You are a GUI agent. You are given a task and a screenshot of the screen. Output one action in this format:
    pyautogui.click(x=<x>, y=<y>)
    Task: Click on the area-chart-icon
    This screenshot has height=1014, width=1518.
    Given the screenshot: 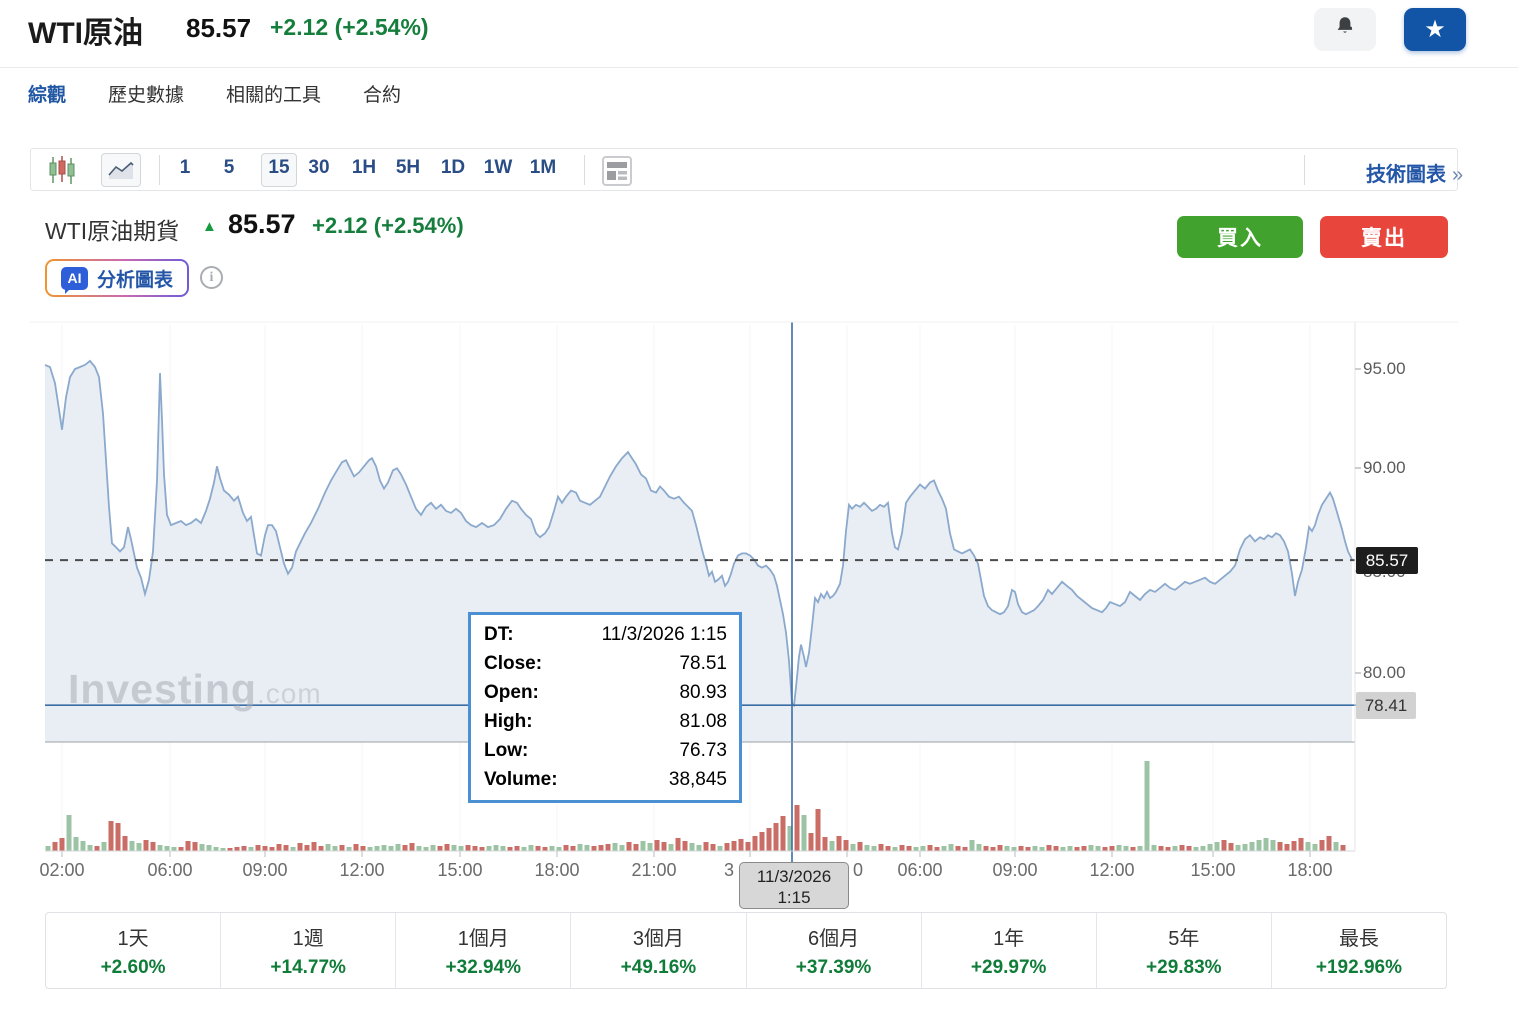 What is the action you would take?
    pyautogui.click(x=121, y=170)
    